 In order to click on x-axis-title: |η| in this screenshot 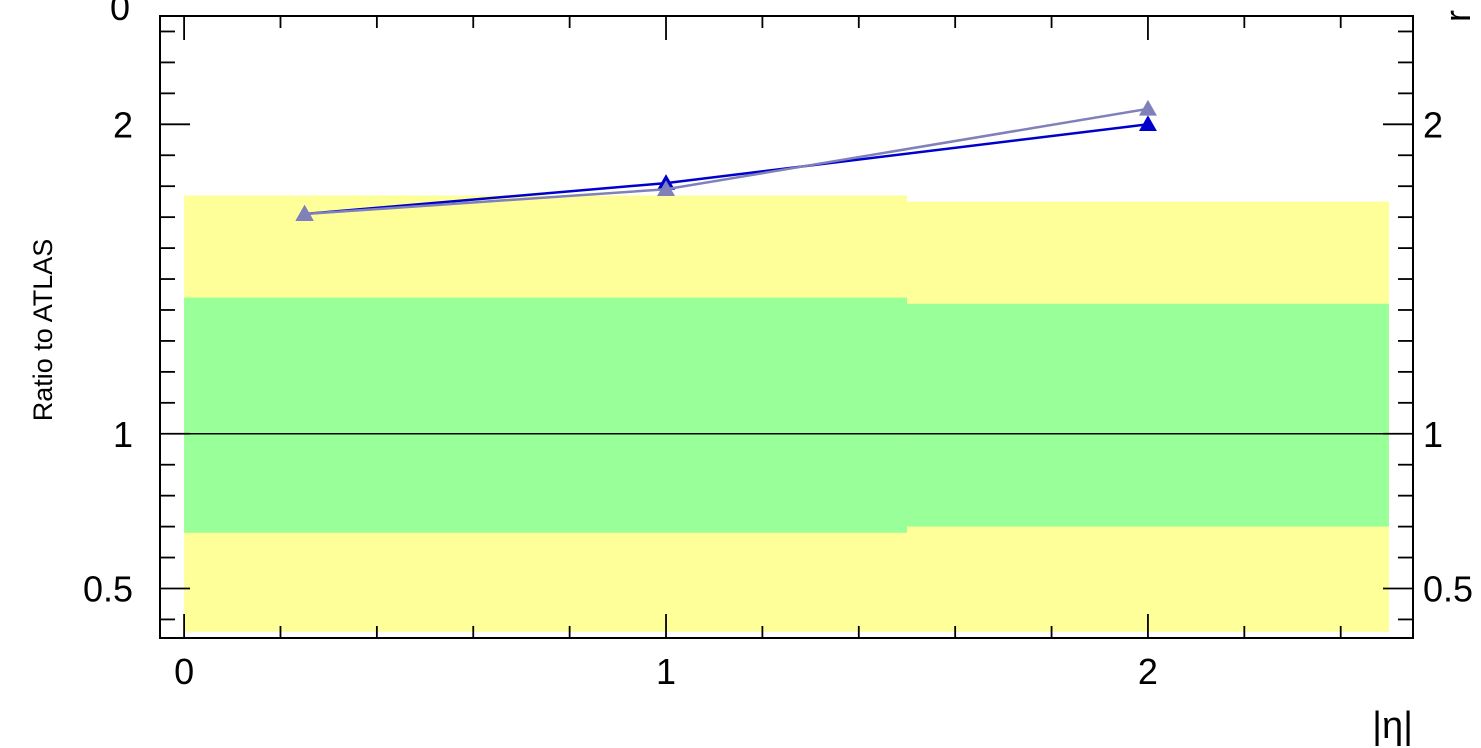, I will do `click(1392, 726)`.